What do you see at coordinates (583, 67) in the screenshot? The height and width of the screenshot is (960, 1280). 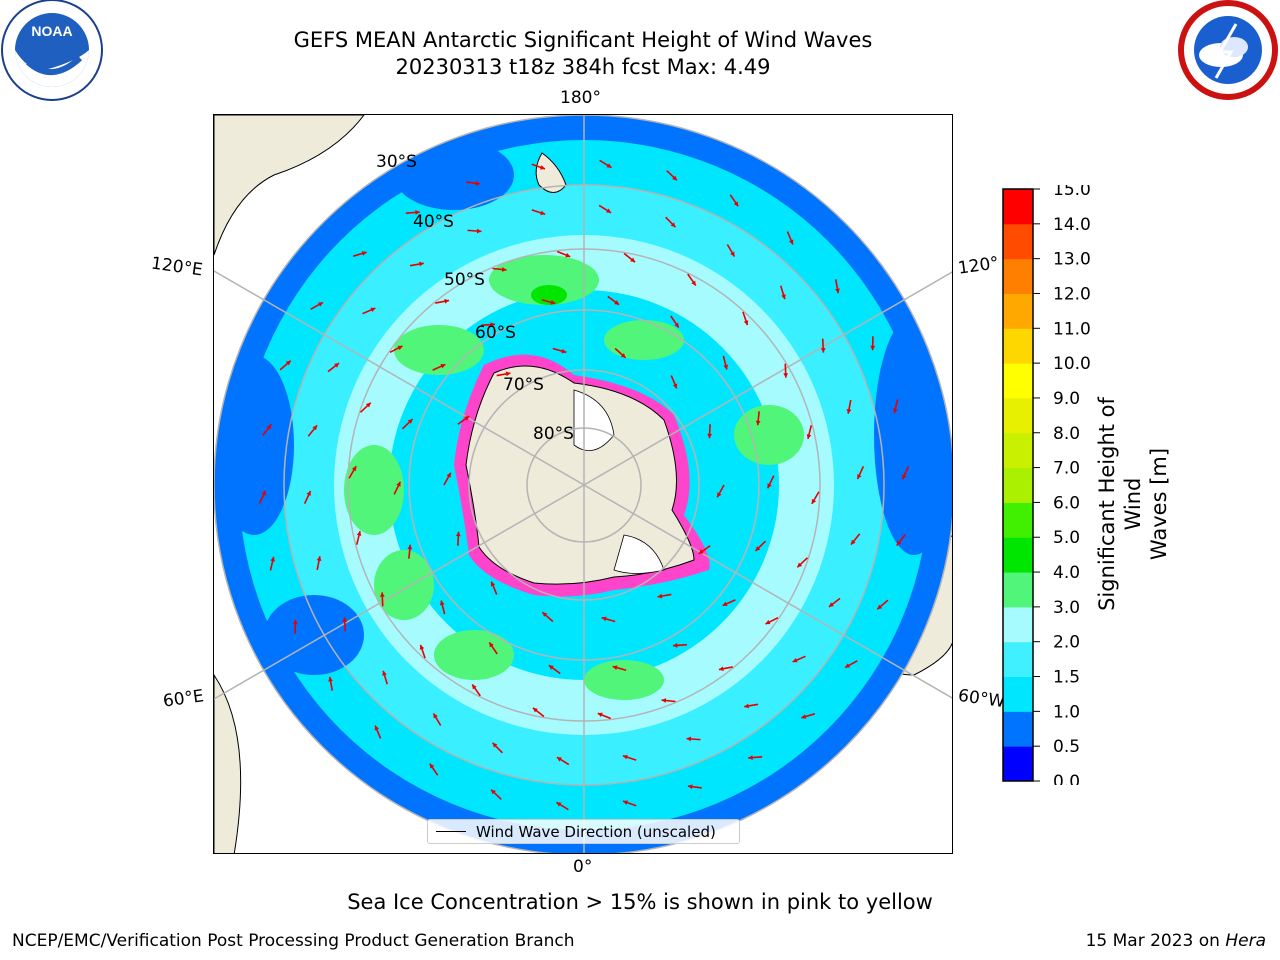 I see `chart-subtitle: 20230313 t18z 384h fcst Max: 4.49` at bounding box center [583, 67].